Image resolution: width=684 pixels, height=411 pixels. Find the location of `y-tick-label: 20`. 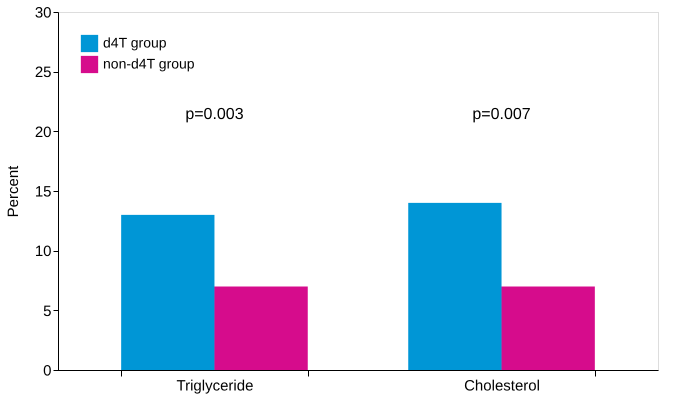

y-tick-label: 20 is located at coordinates (43, 132).